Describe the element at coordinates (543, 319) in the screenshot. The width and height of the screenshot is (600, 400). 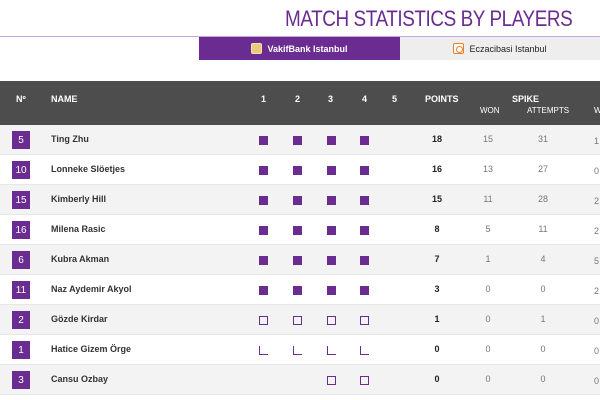
I see `spike-attempts-value: 1` at that location.